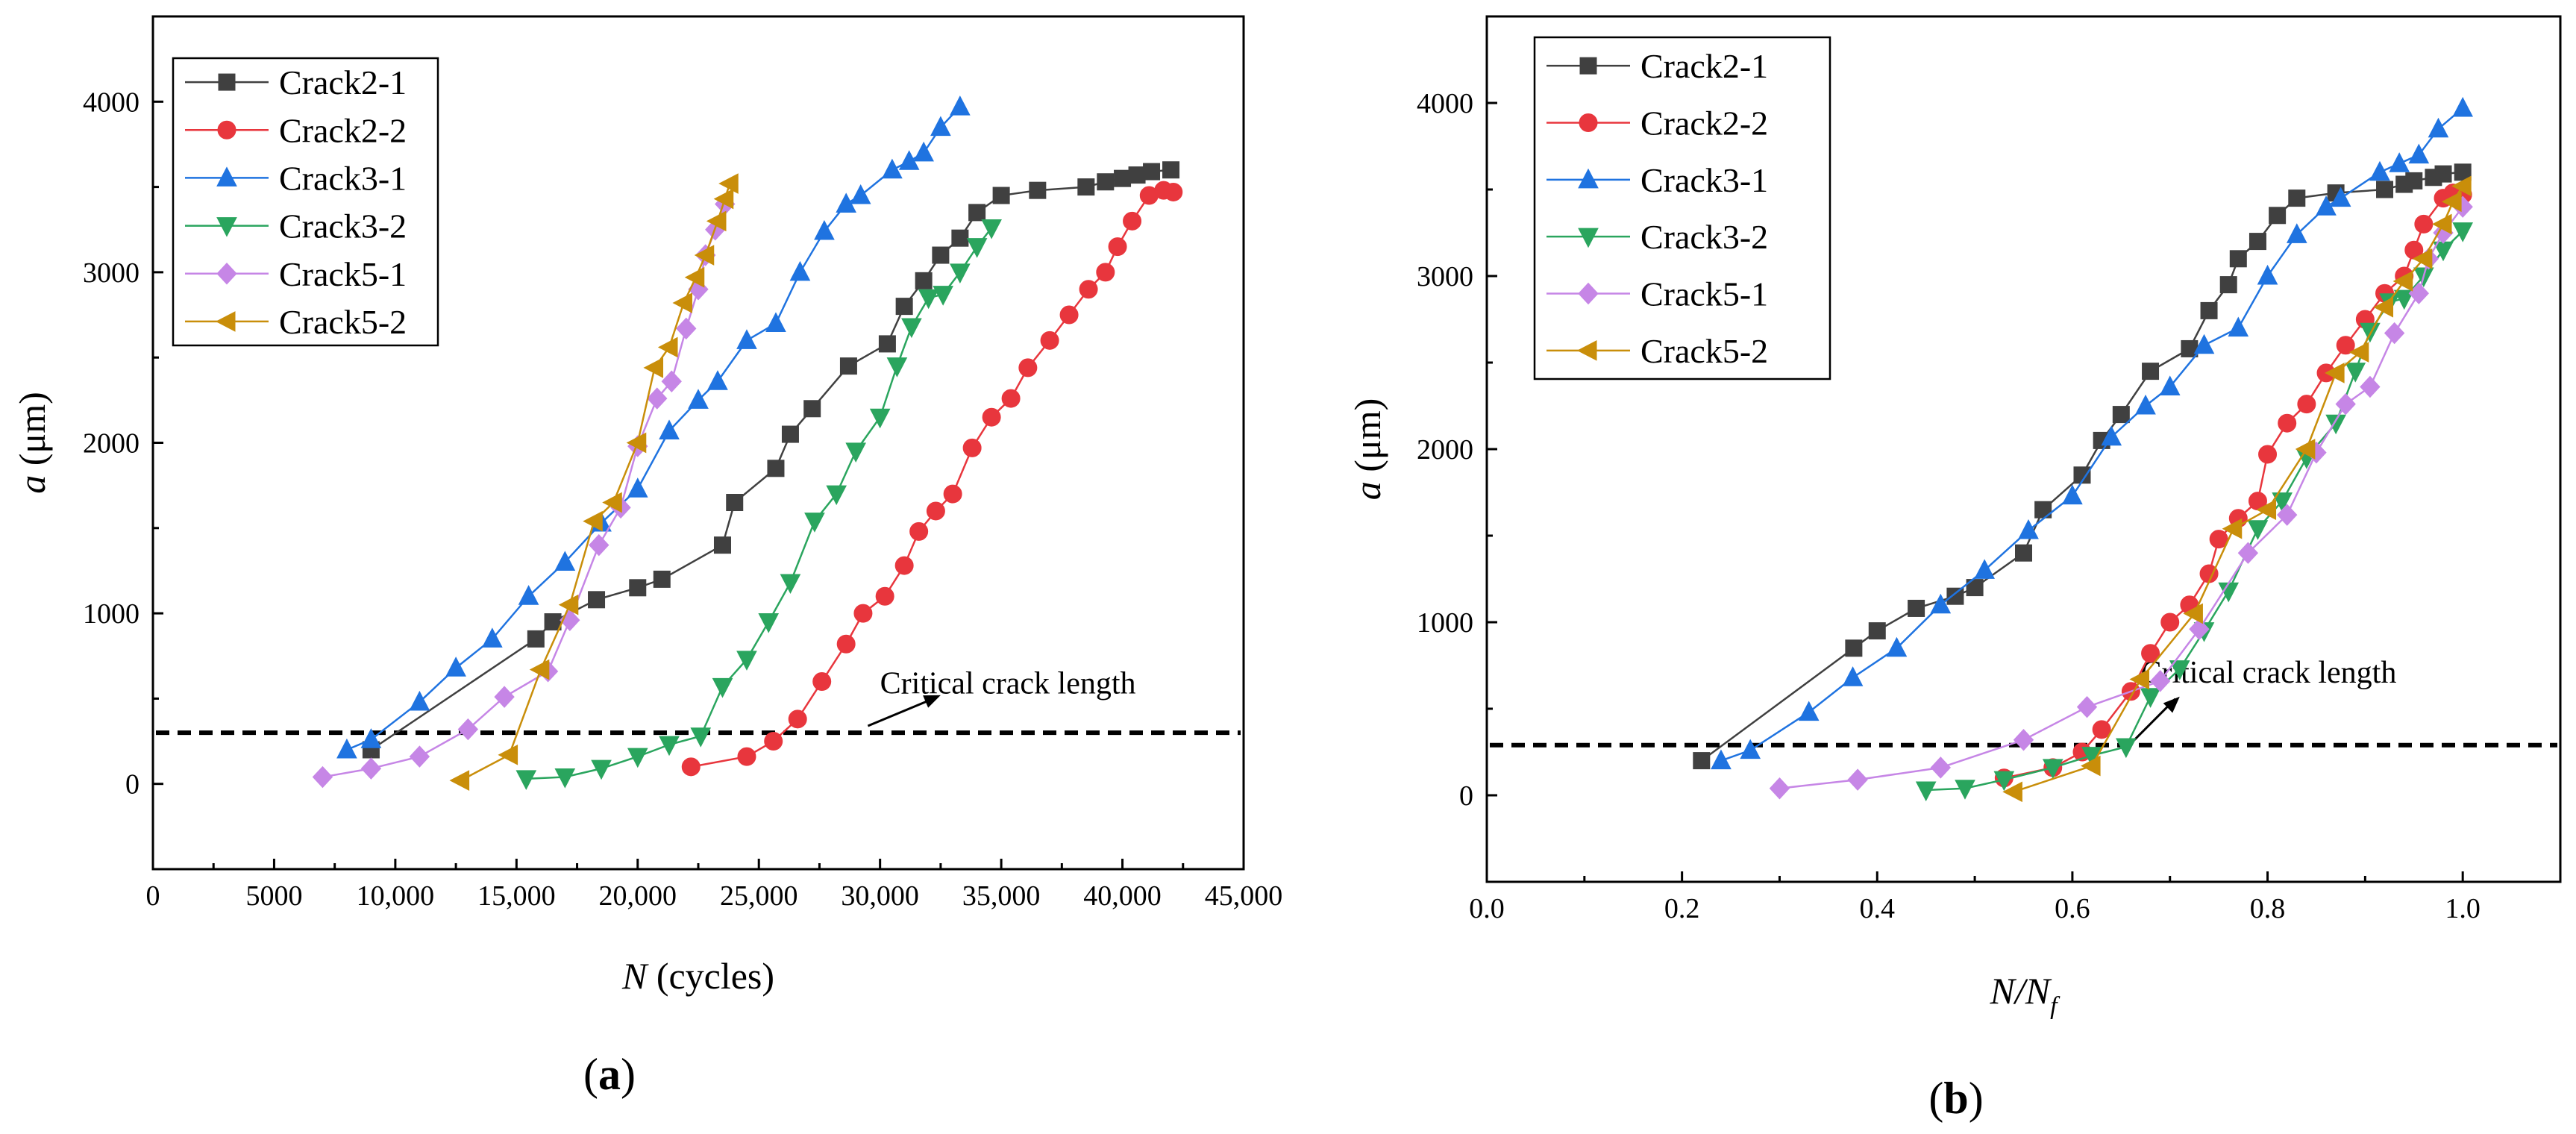  I want to click on y-tick-label: 3000, so click(111, 273).